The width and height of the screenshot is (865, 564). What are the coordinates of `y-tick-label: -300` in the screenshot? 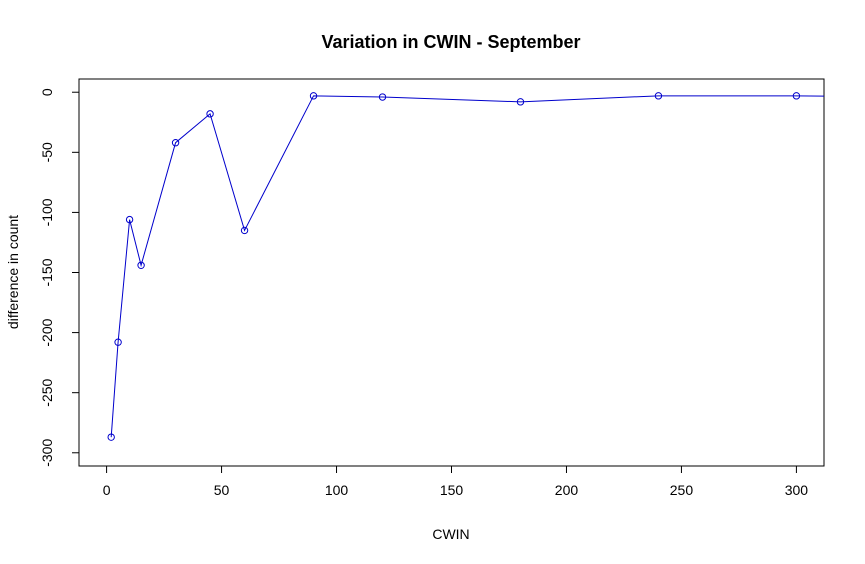 It's located at (47, 453).